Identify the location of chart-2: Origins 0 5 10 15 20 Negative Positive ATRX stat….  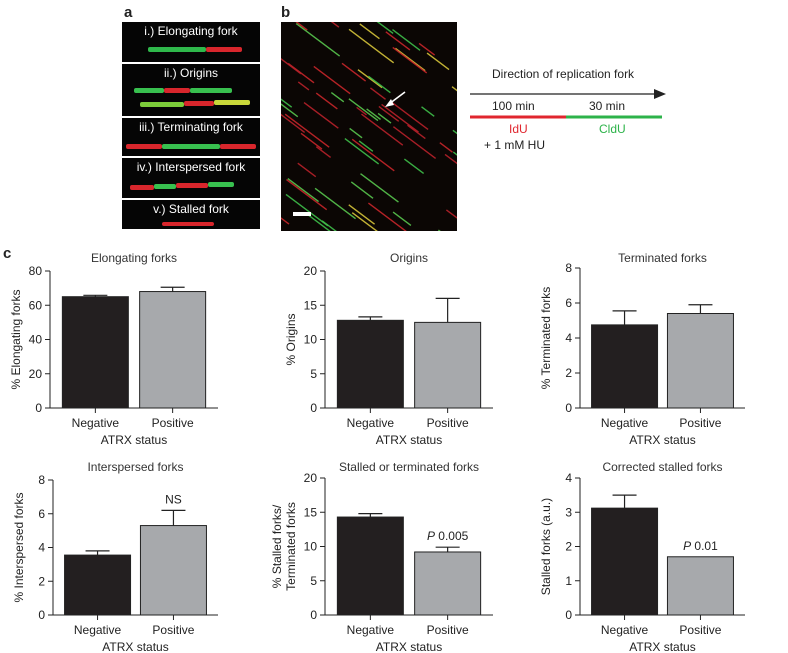
(388, 349).